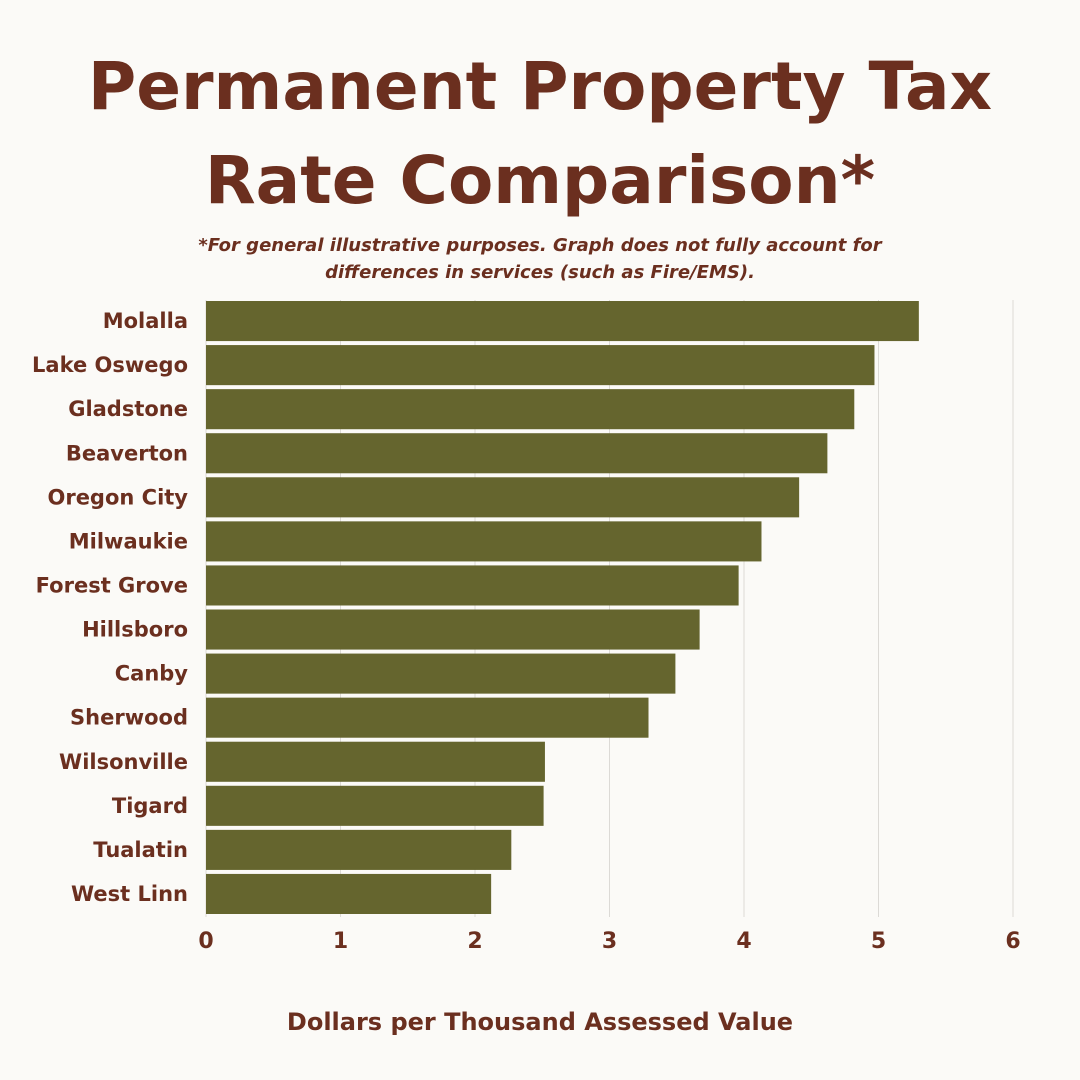  What do you see at coordinates (150, 806) in the screenshot?
I see `category-label: Tigard` at bounding box center [150, 806].